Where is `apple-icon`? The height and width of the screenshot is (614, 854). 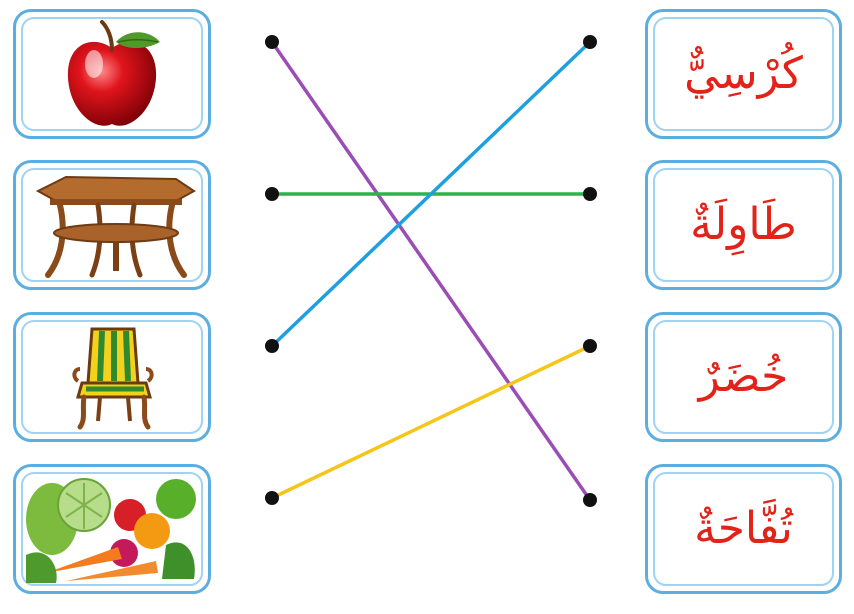 apple-icon is located at coordinates (113, 73).